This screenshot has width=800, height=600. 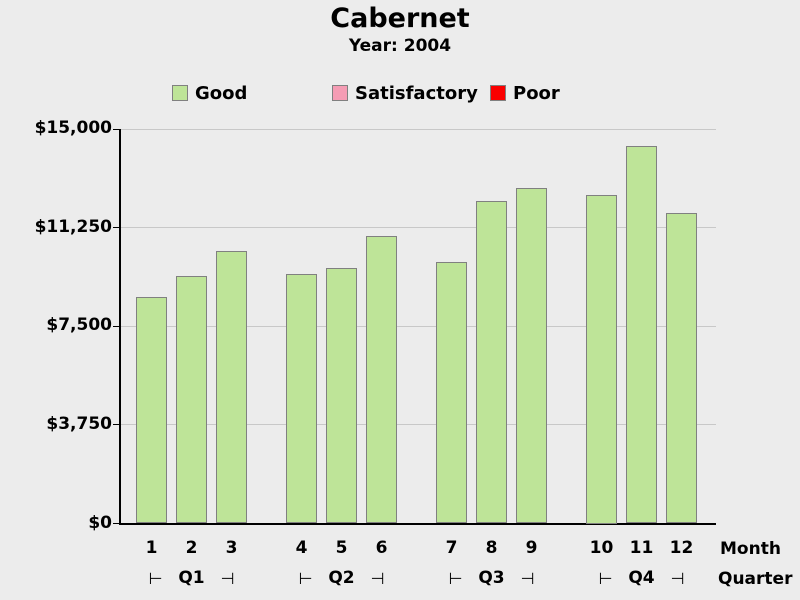 I want to click on month-tick-label: 12, so click(x=681, y=548).